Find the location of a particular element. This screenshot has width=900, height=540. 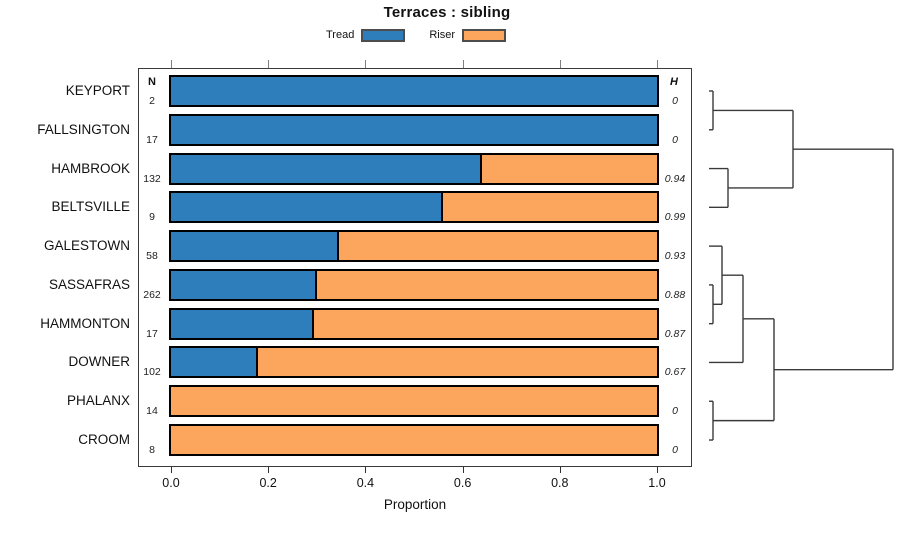

x-axis-tick-label: 0.2 is located at coordinates (268, 483).